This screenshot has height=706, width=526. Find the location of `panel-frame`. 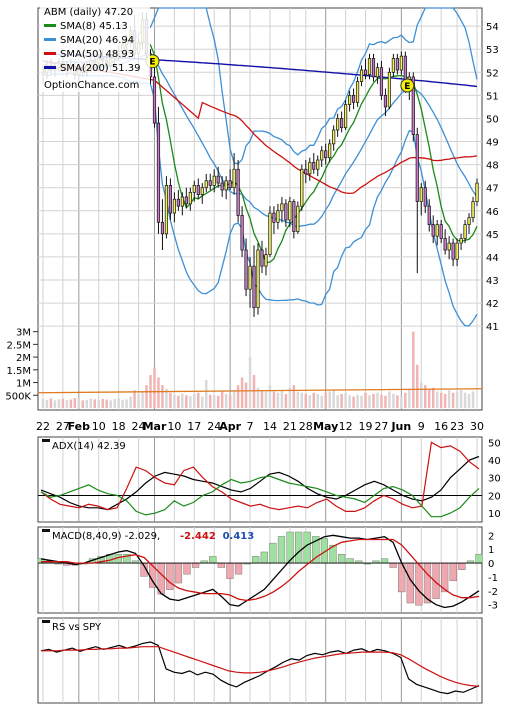

panel-frame is located at coordinates (260, 660).